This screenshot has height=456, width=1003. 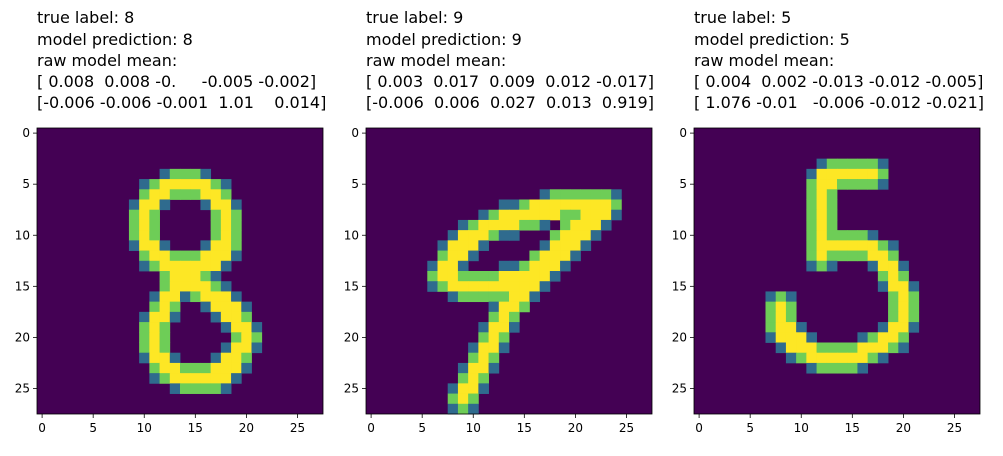 I want to click on panel-3-title-line-3: raw model mean:, so click(x=764, y=60).